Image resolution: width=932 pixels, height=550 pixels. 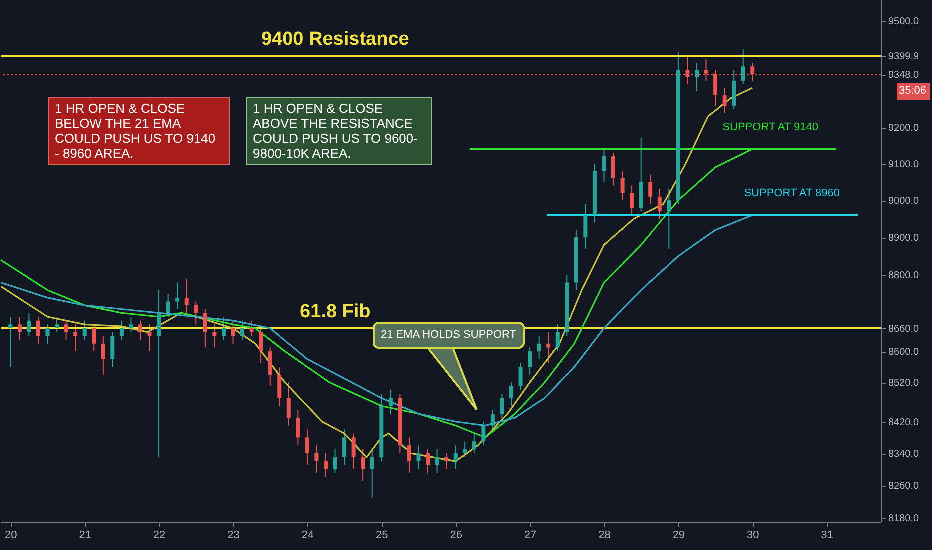 What do you see at coordinates (308, 536) in the screenshot?
I see `x-tick-label: 24` at bounding box center [308, 536].